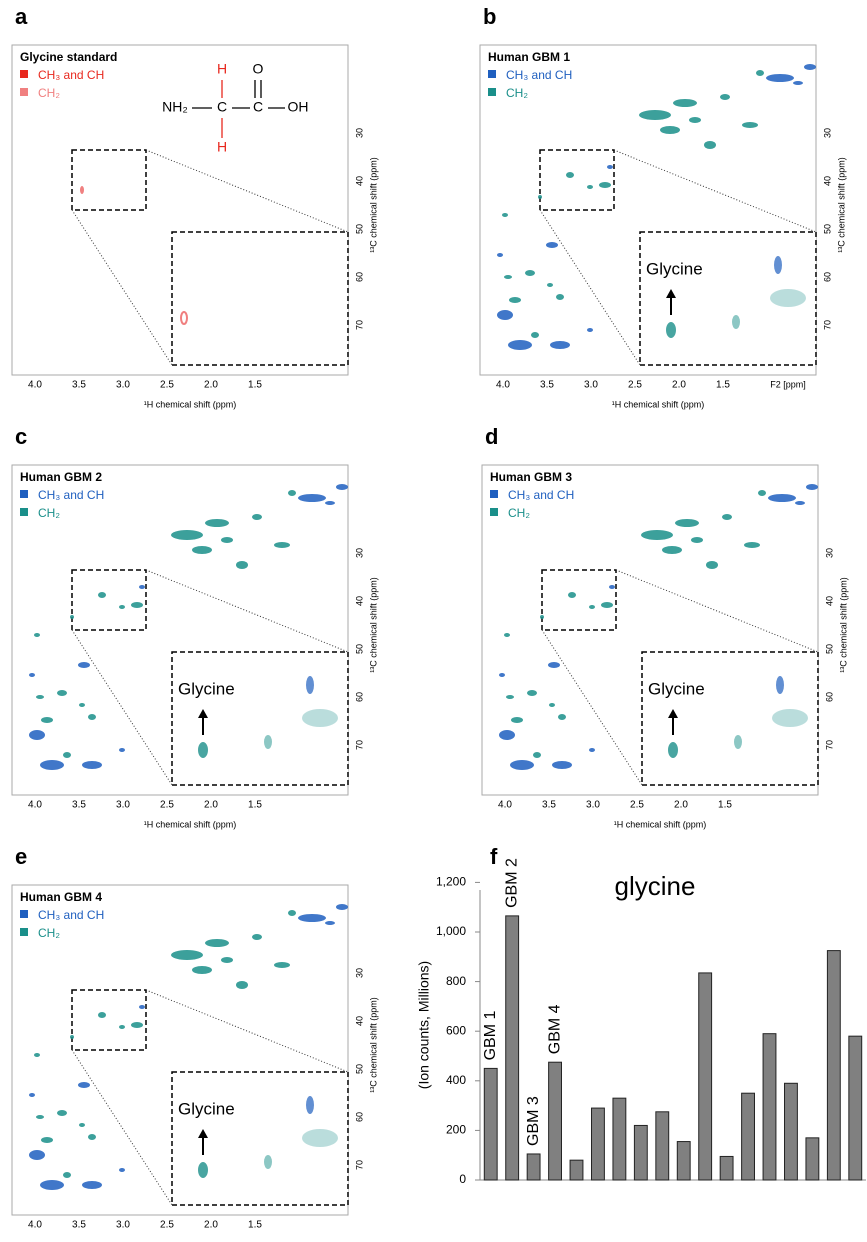 This screenshot has height=1242, width=867. Describe the element at coordinates (451, 931) in the screenshot. I see `y-tick-label: 1,000` at that location.